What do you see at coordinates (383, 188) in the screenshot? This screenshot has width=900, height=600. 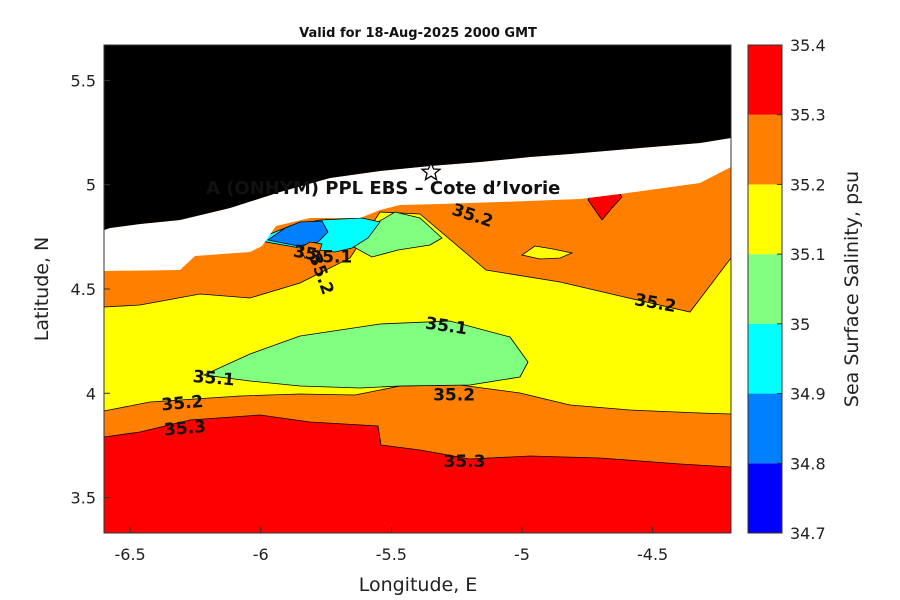 I see `site-label: A (ONHYM) PPL EBS – Cote d’Ivorie` at bounding box center [383, 188].